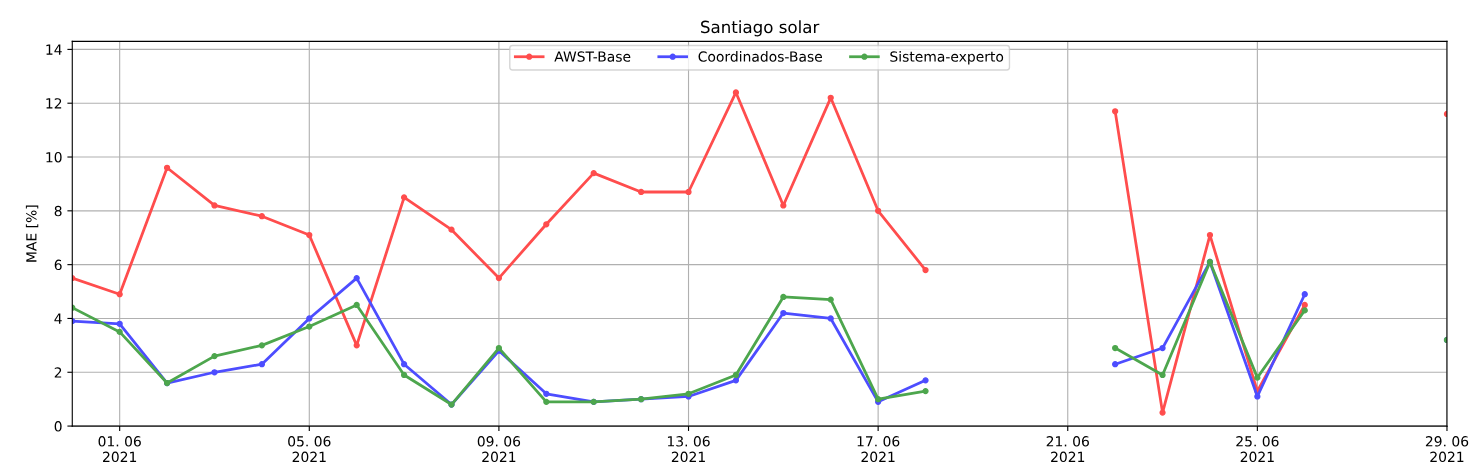  Describe the element at coordinates (760, 56) in the screenshot. I see `legend-label: Coordinados-Base` at that location.